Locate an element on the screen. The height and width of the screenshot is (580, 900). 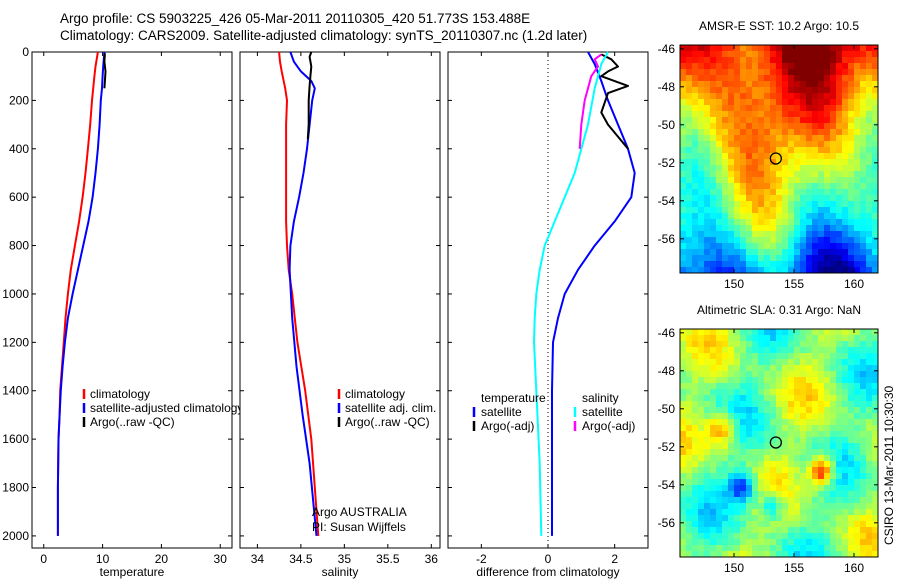
series-red-salinity is located at coordinates (299, 293).